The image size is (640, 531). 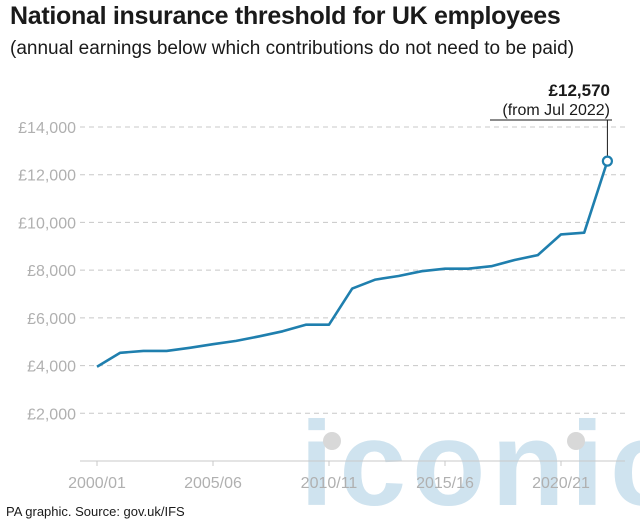 What do you see at coordinates (51, 319) in the screenshot?
I see `y-tick-label: £6,000` at bounding box center [51, 319].